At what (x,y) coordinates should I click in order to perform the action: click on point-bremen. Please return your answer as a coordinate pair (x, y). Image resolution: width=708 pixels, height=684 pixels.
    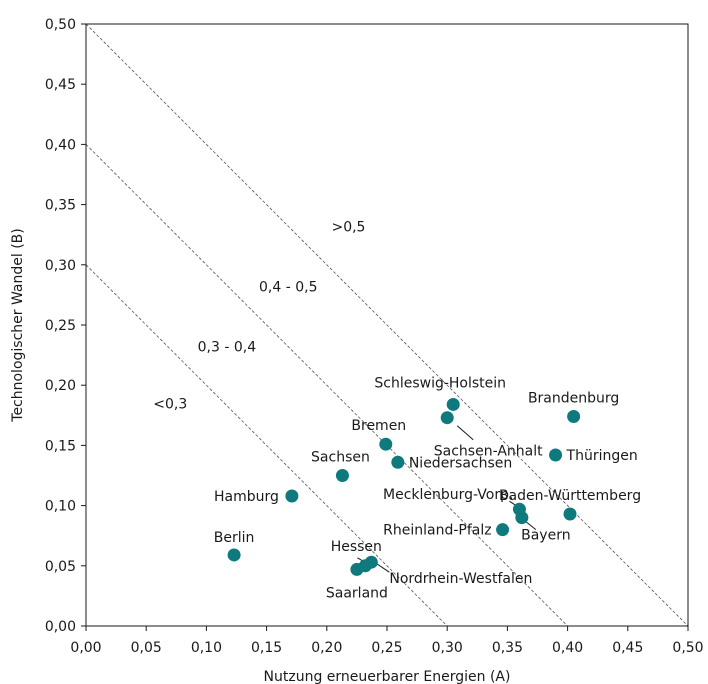
    Looking at the image, I should click on (386, 444).